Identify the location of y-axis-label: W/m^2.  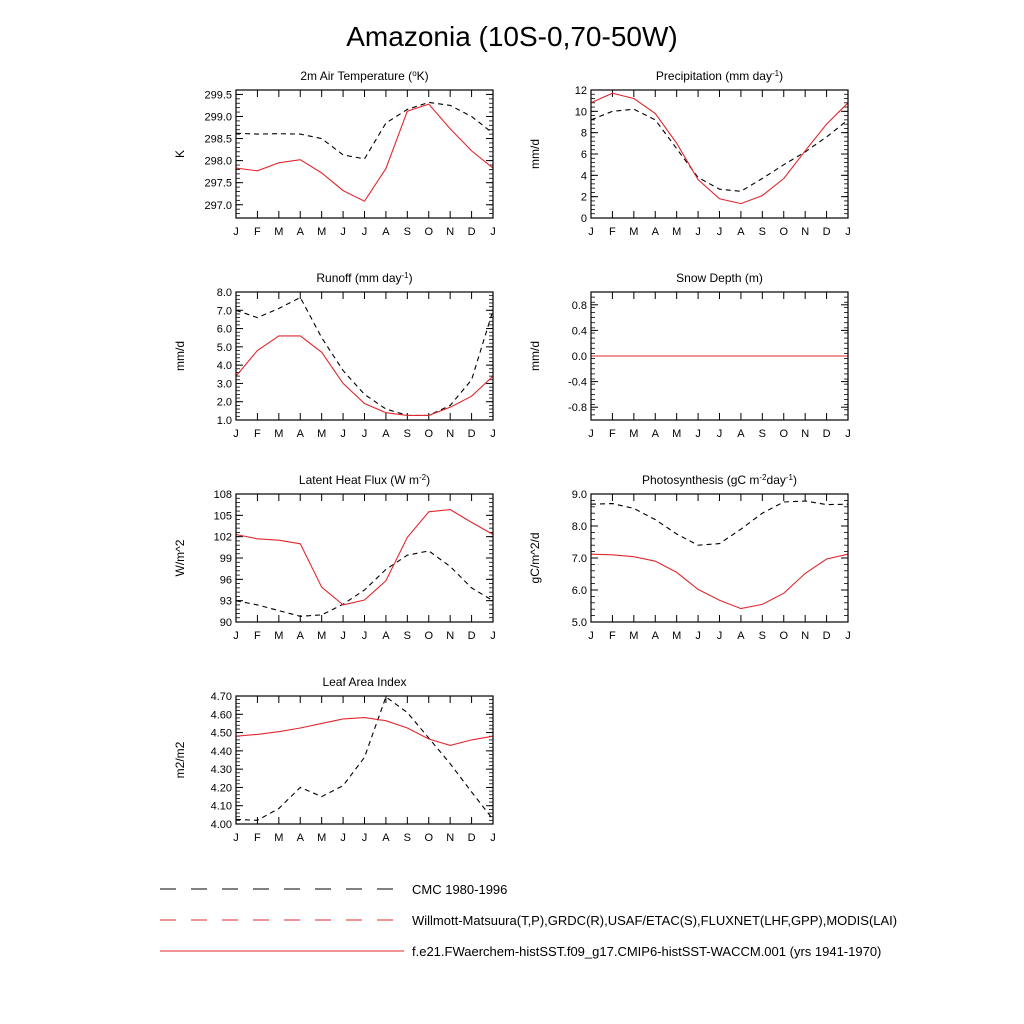
(180, 557).